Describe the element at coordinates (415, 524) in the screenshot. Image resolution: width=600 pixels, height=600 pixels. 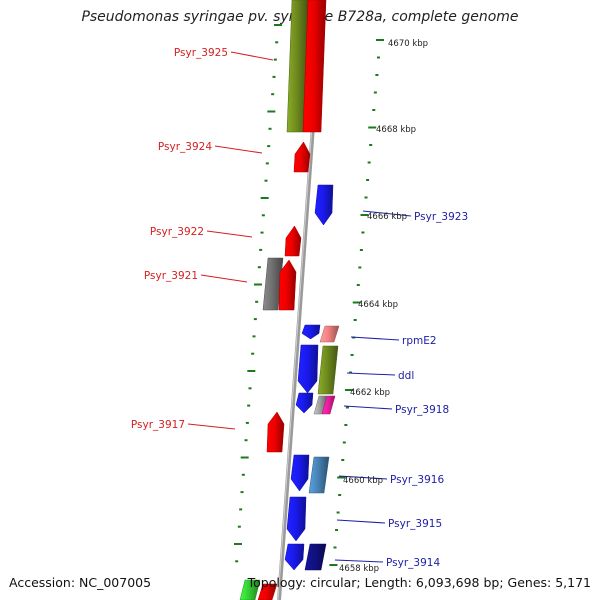
I see `gene-label-psyr_3915: Psyr_3915` at that location.